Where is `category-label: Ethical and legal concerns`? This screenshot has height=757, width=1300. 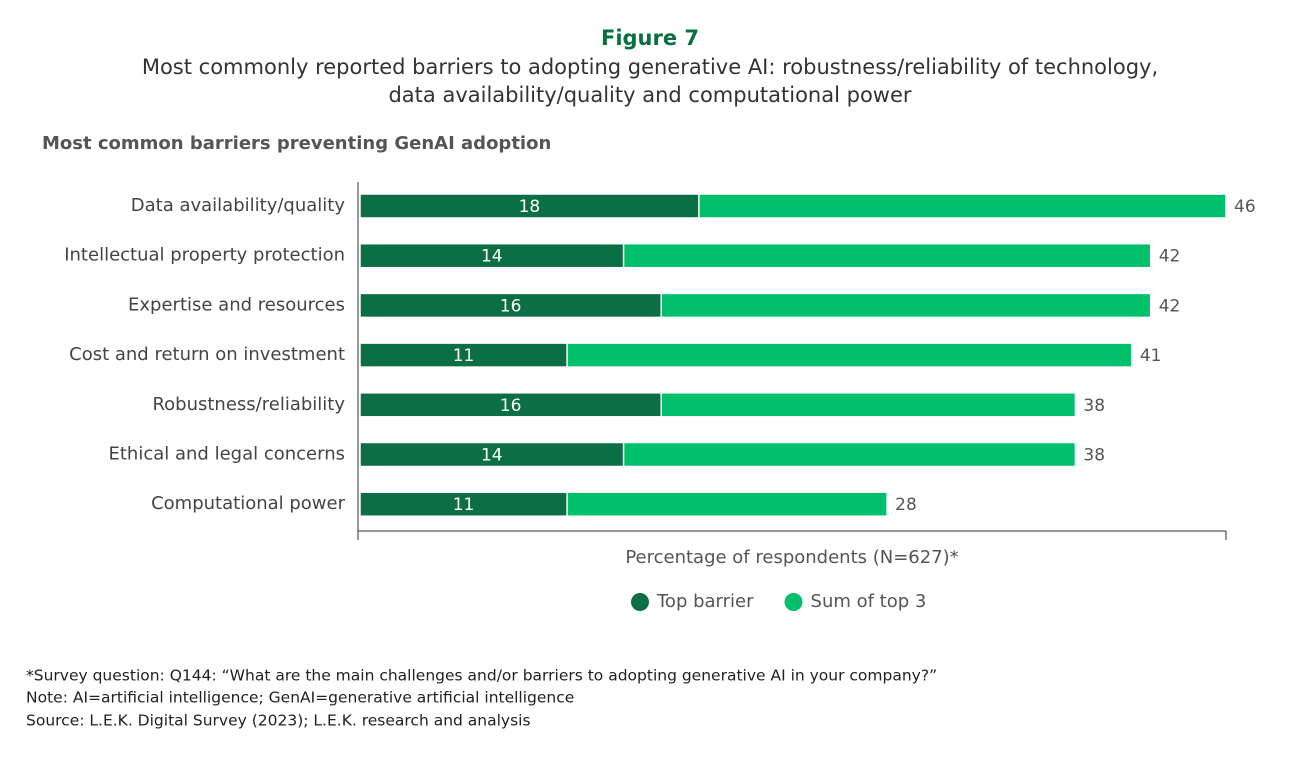
category-label: Ethical and legal concerns is located at coordinates (227, 454).